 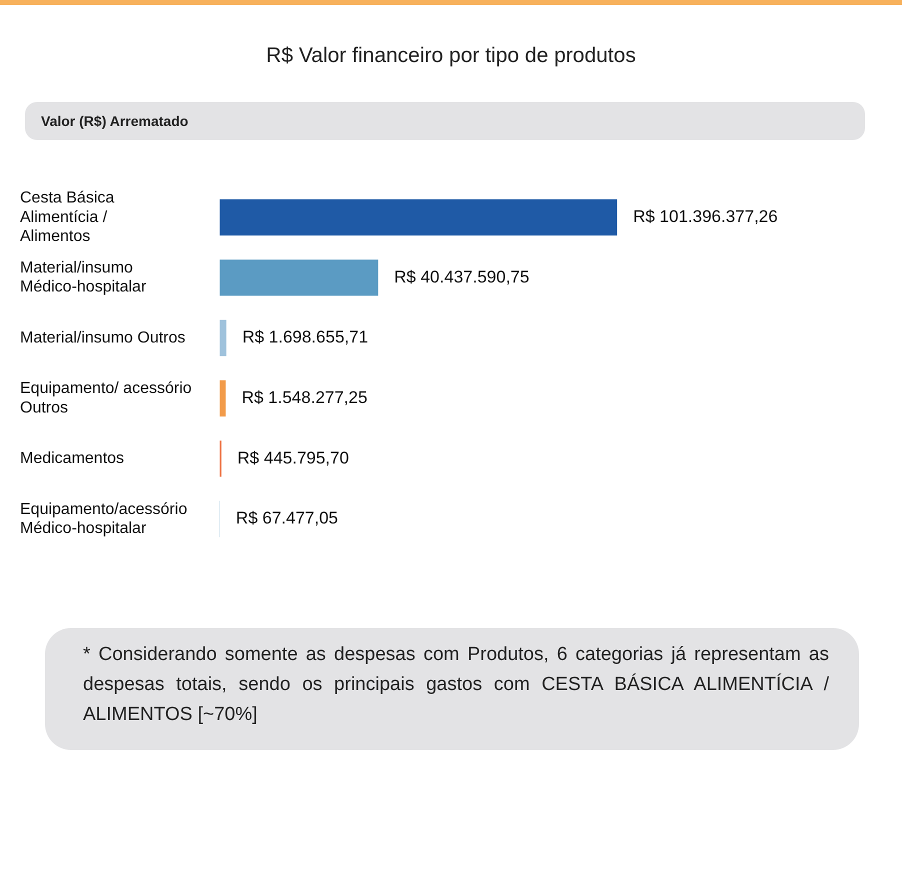 What do you see at coordinates (106, 398) in the screenshot?
I see `y-tick-label: Equipamento/ acessório Outros` at bounding box center [106, 398].